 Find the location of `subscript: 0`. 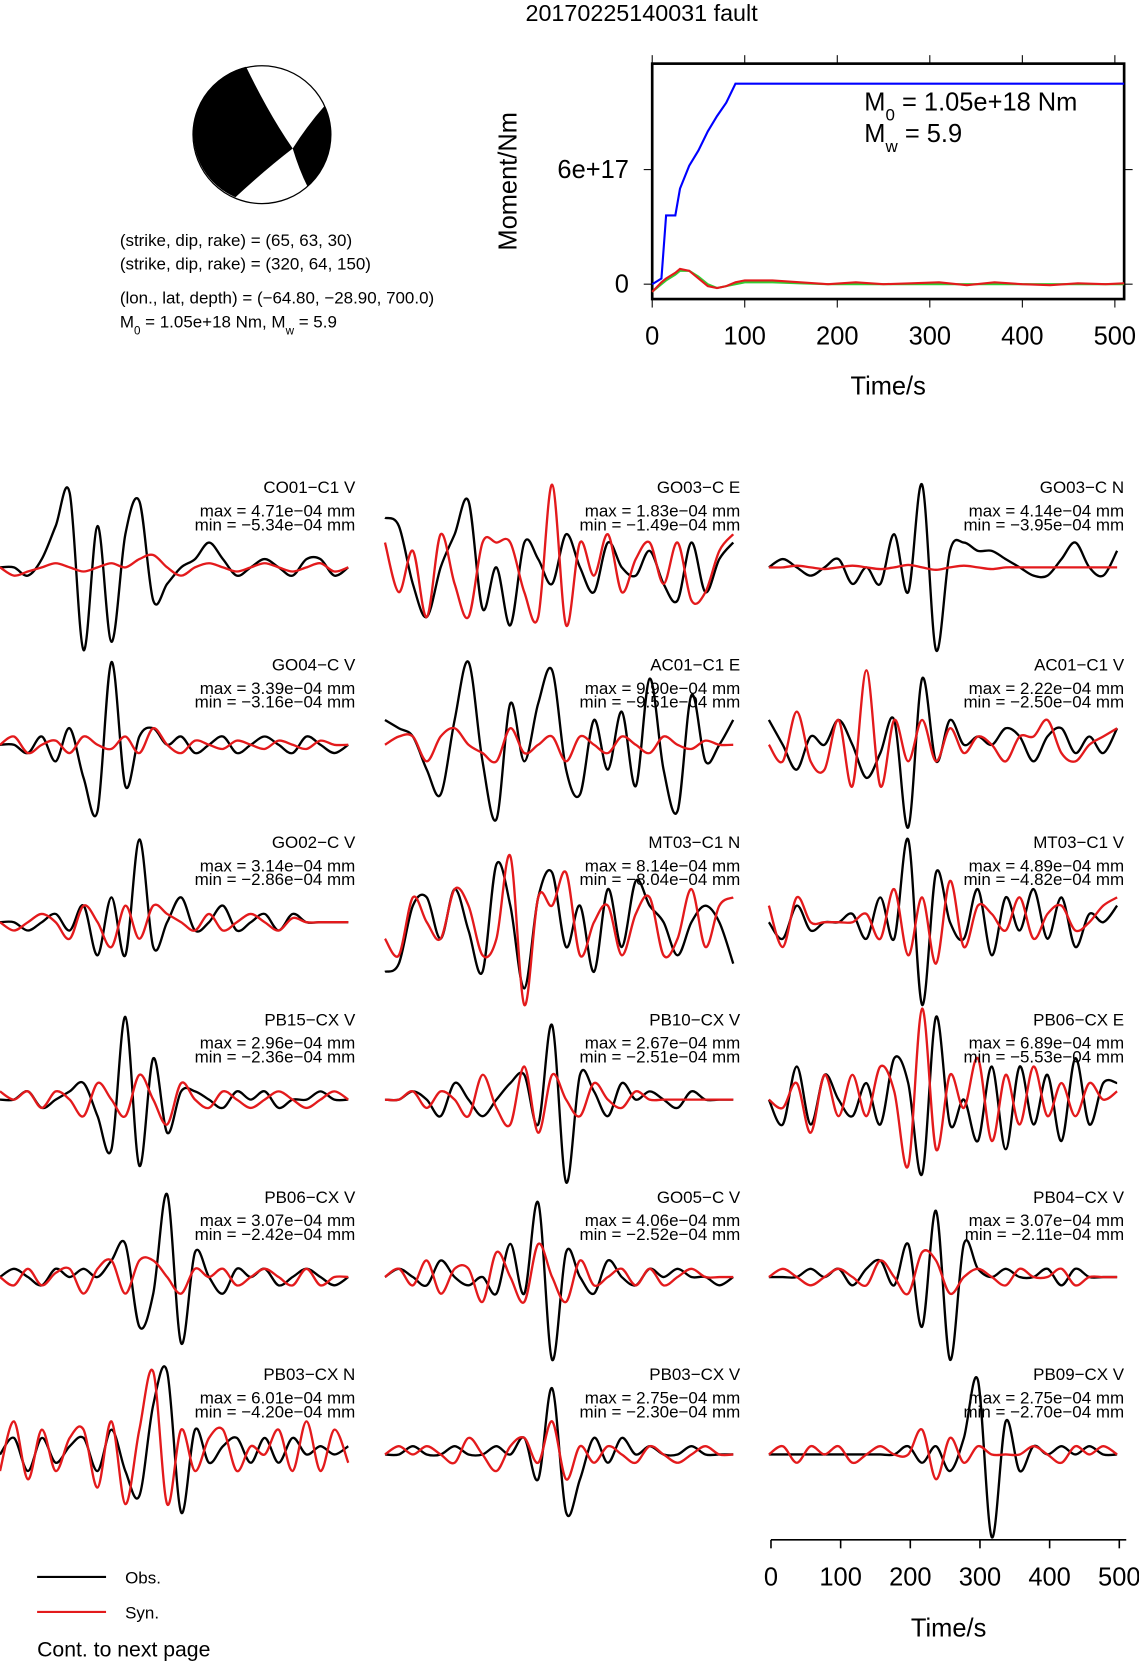

subscript: 0 is located at coordinates (137, 330).